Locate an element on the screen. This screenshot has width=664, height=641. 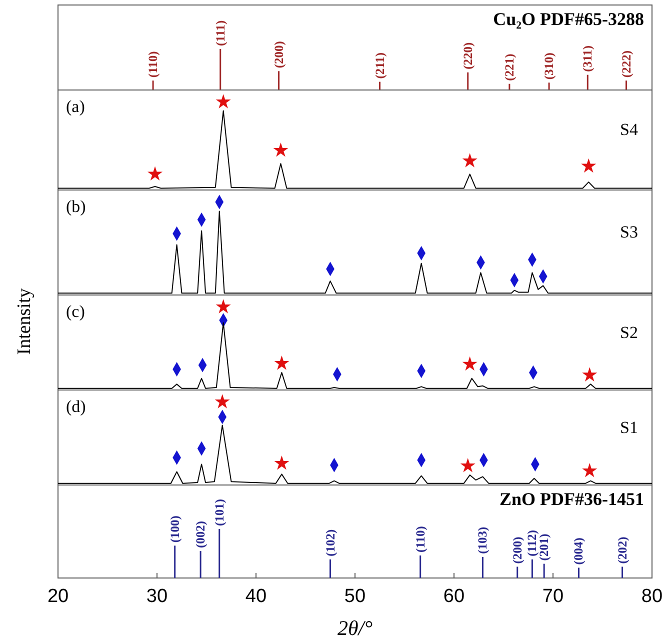
chart-title: (d) is located at coordinates (76, 406).